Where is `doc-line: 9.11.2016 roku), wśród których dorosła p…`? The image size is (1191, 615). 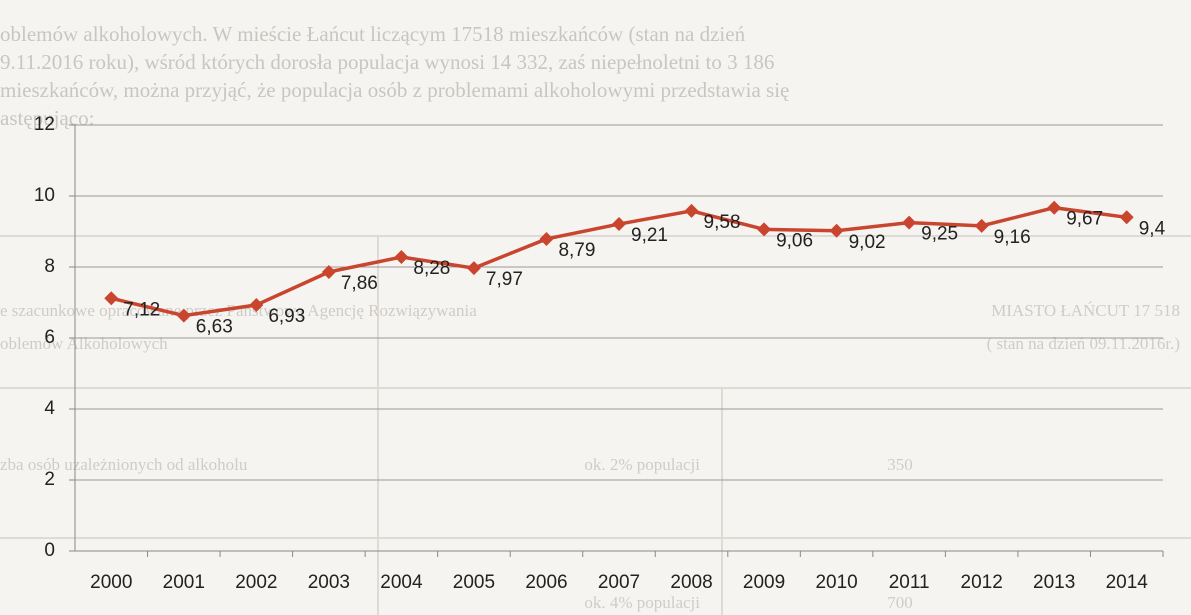
doc-line: 9.11.2016 roku), wśród których dorosła p… is located at coordinates (387, 62).